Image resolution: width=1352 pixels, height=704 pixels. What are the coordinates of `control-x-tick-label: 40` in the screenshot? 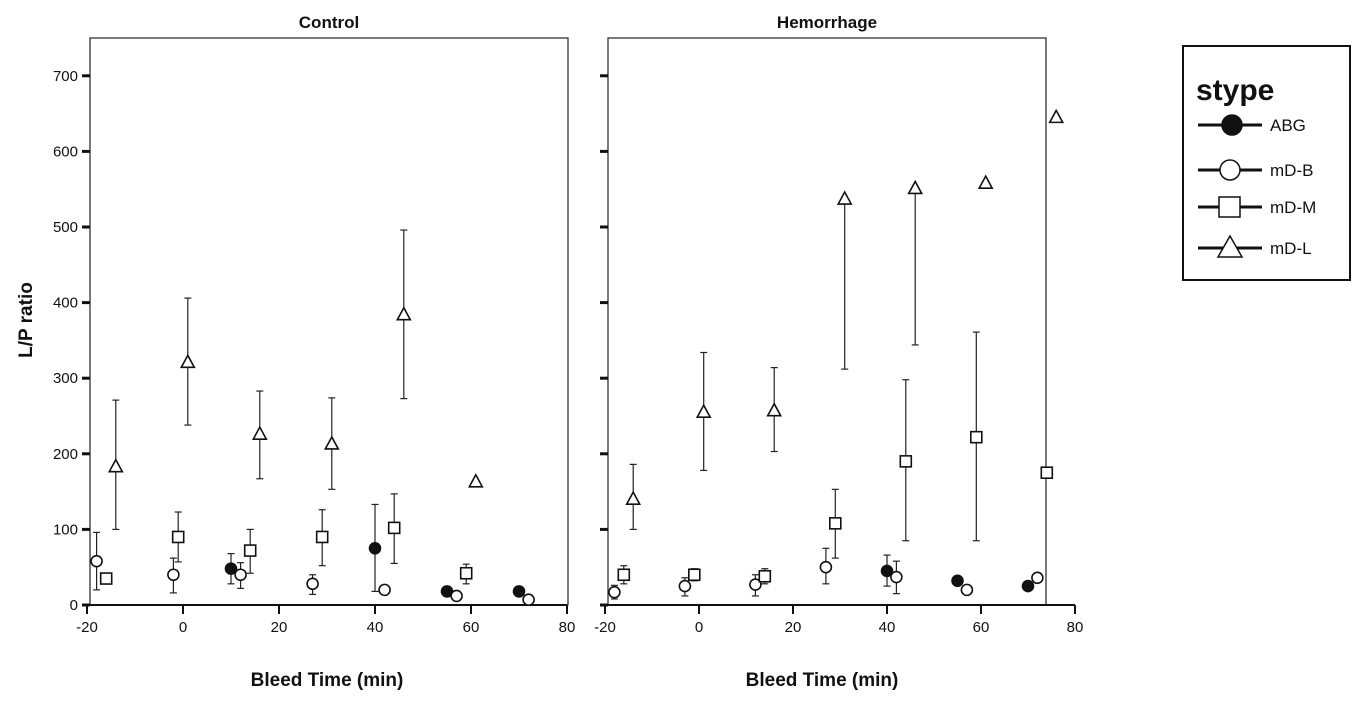 It's located at (375, 627).